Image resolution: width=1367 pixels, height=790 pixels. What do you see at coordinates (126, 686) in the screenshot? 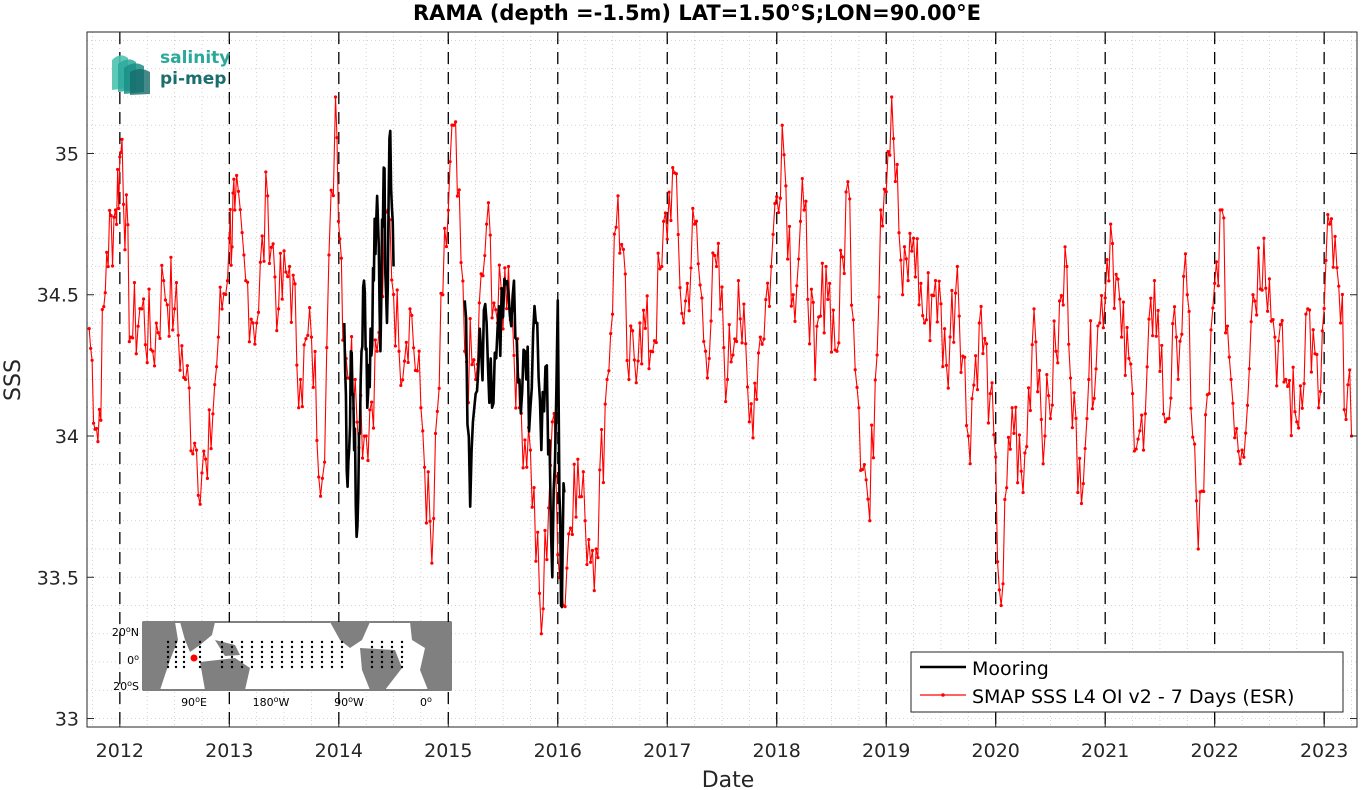
I see `inset-map-lat-label: 20oS` at bounding box center [126, 686].